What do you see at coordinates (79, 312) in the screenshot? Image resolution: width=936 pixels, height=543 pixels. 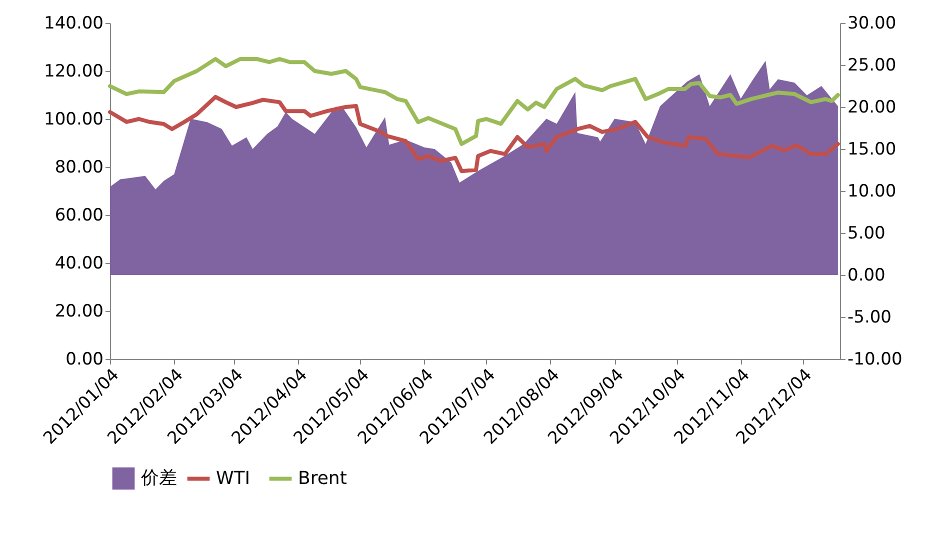 I see `y-tick-label: 20.00` at bounding box center [79, 312].